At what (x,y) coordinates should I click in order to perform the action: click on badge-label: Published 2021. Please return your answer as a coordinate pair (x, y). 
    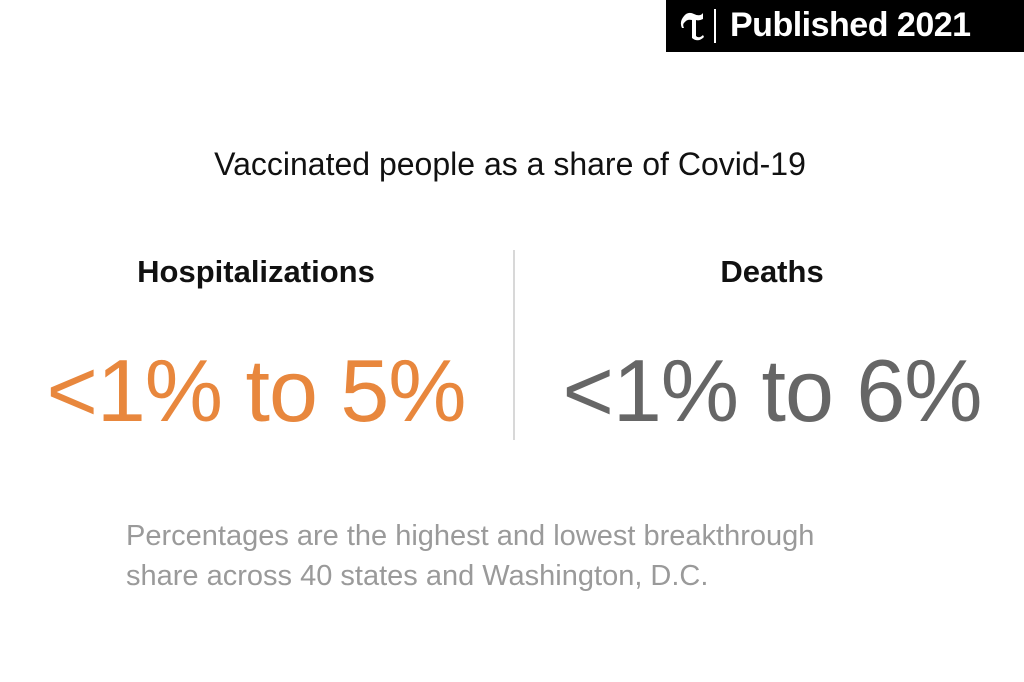
    Looking at the image, I should click on (850, 25).